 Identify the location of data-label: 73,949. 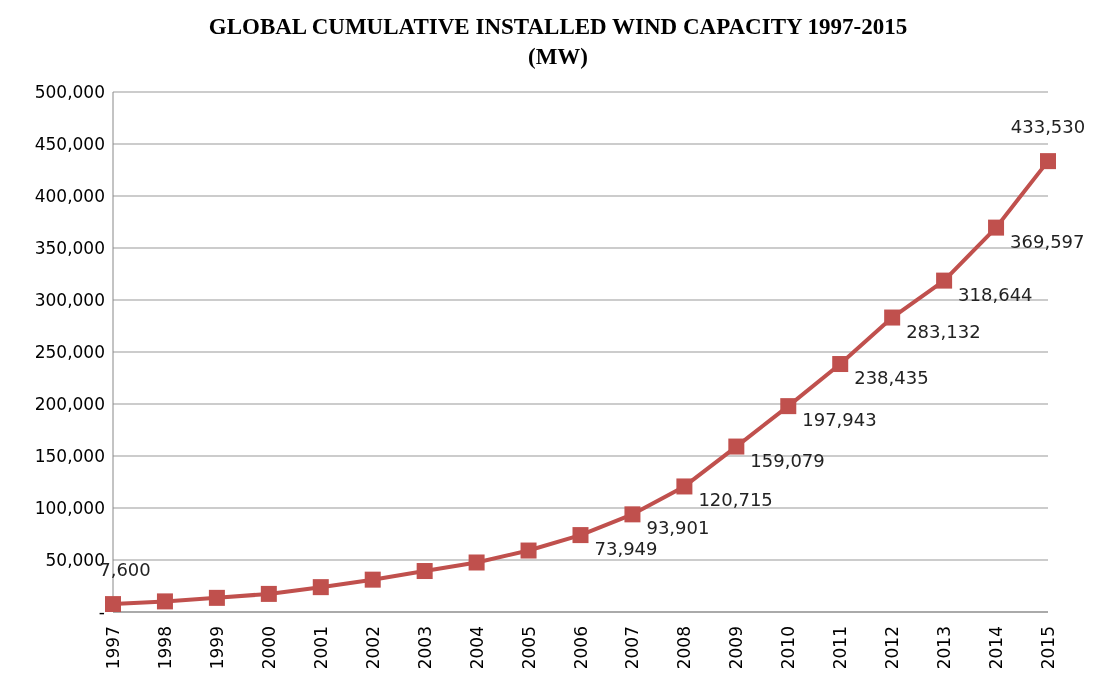
(626, 549).